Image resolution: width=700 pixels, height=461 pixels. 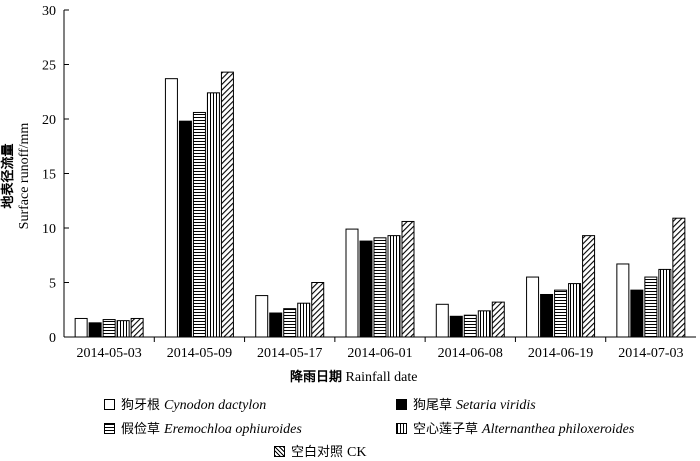 What do you see at coordinates (49, 229) in the screenshot?
I see `y-tick-label: 10` at bounding box center [49, 229].